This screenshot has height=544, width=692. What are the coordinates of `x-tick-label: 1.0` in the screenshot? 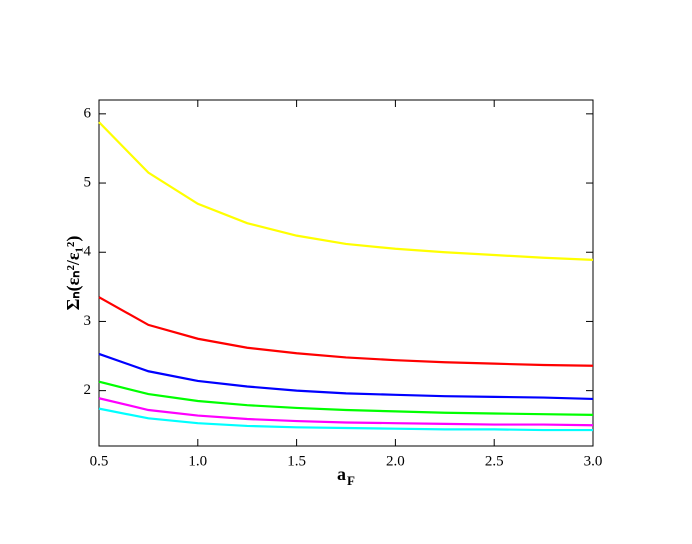 It's located at (197, 461).